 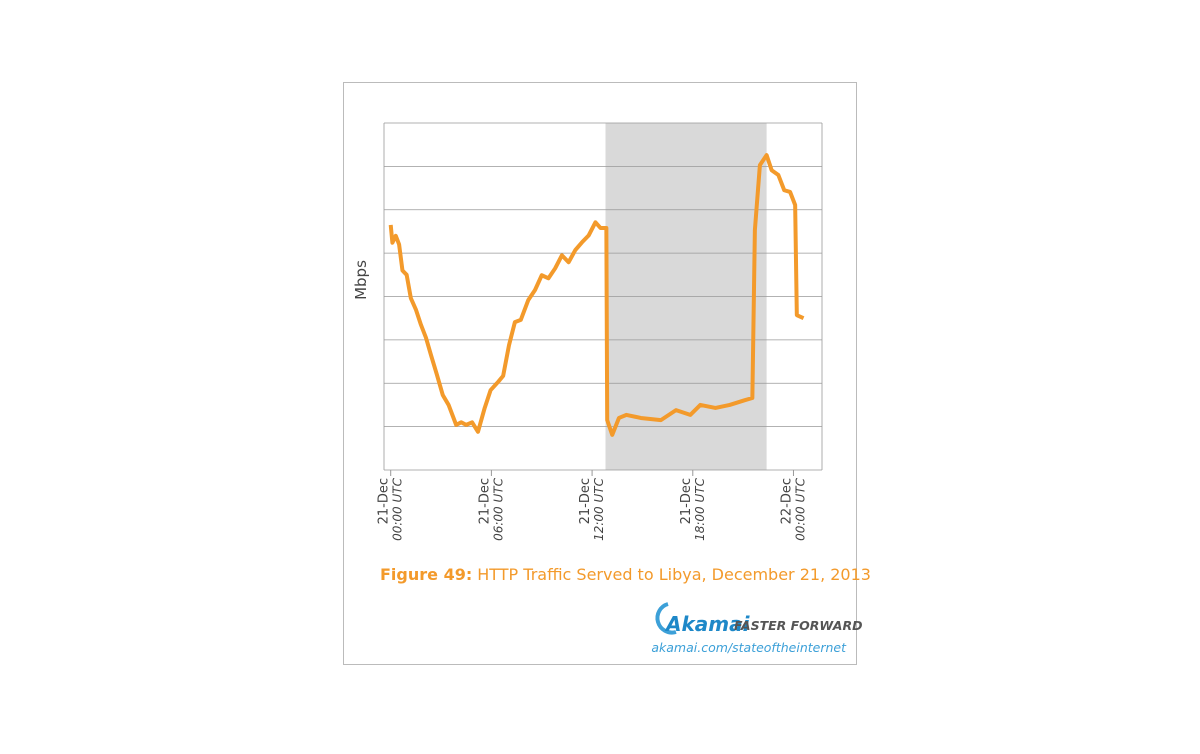 I want to click on tagline: FASTER FORWARD, so click(x=798, y=625).